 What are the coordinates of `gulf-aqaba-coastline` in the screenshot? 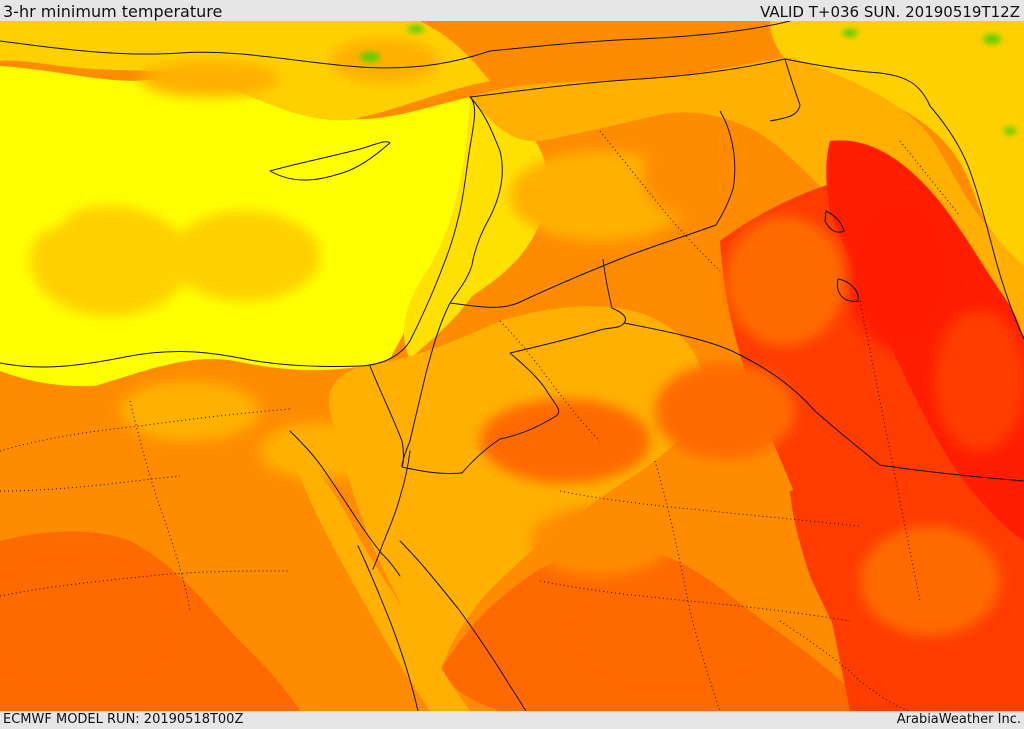 It's located at (391, 510).